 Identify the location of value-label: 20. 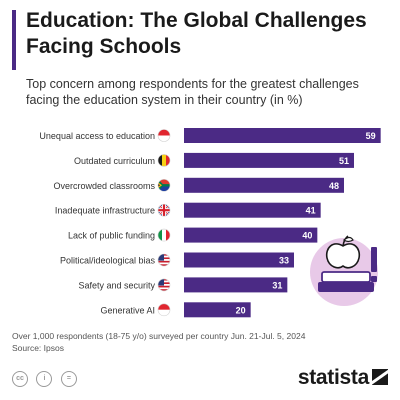
(241, 310).